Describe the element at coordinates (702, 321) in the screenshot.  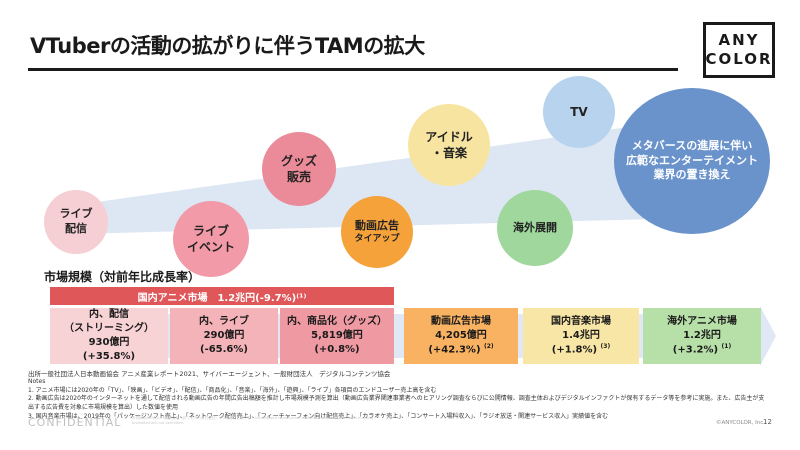
I see `box-6-line1: 海外アニメ市場` at that location.